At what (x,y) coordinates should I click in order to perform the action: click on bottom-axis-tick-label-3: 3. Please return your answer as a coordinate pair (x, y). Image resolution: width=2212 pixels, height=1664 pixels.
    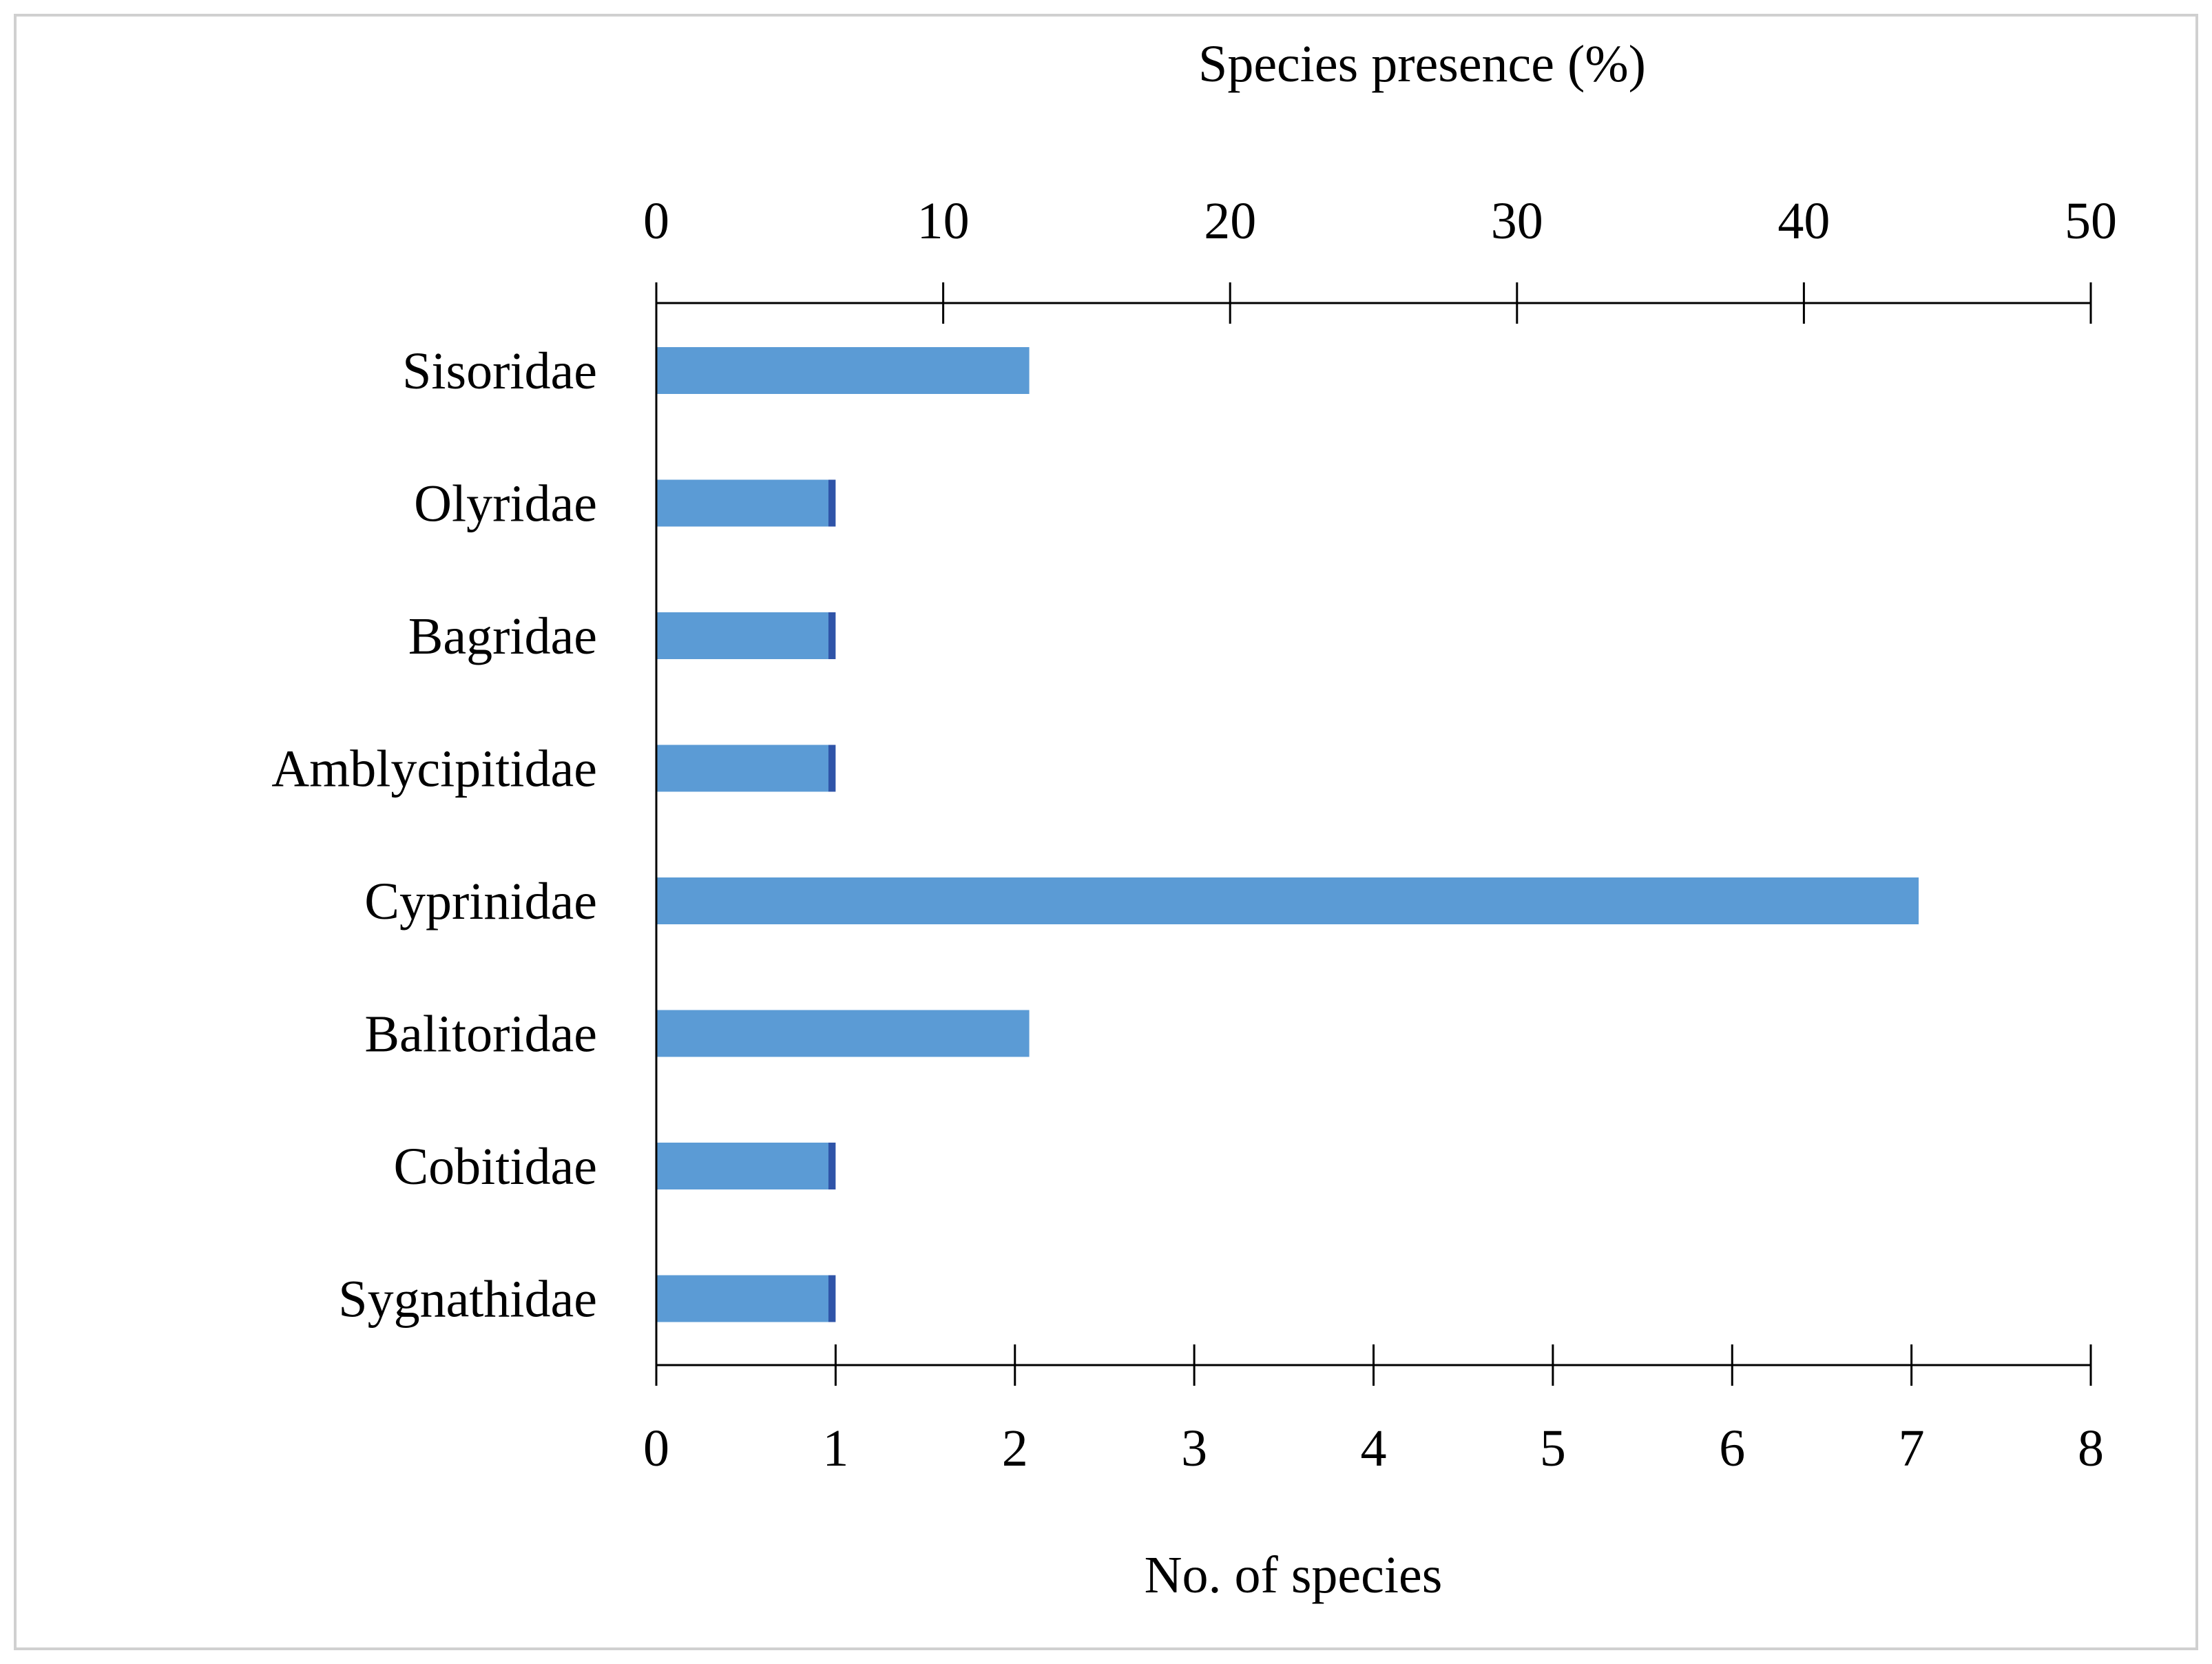
    Looking at the image, I should click on (1194, 1448).